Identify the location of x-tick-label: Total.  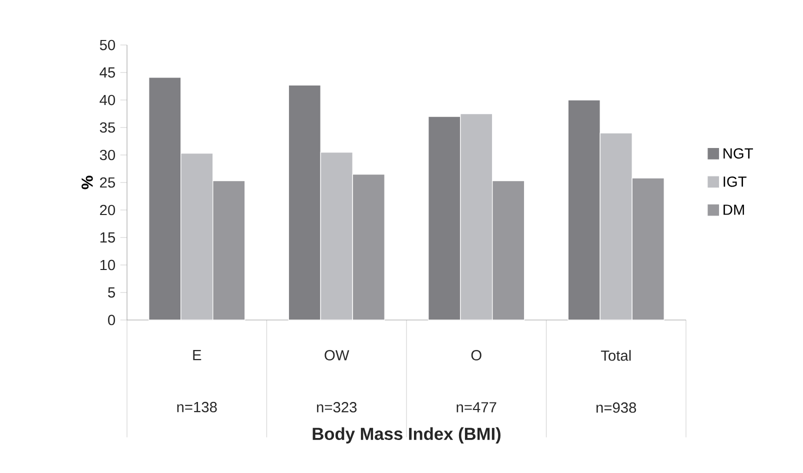
(615, 355).